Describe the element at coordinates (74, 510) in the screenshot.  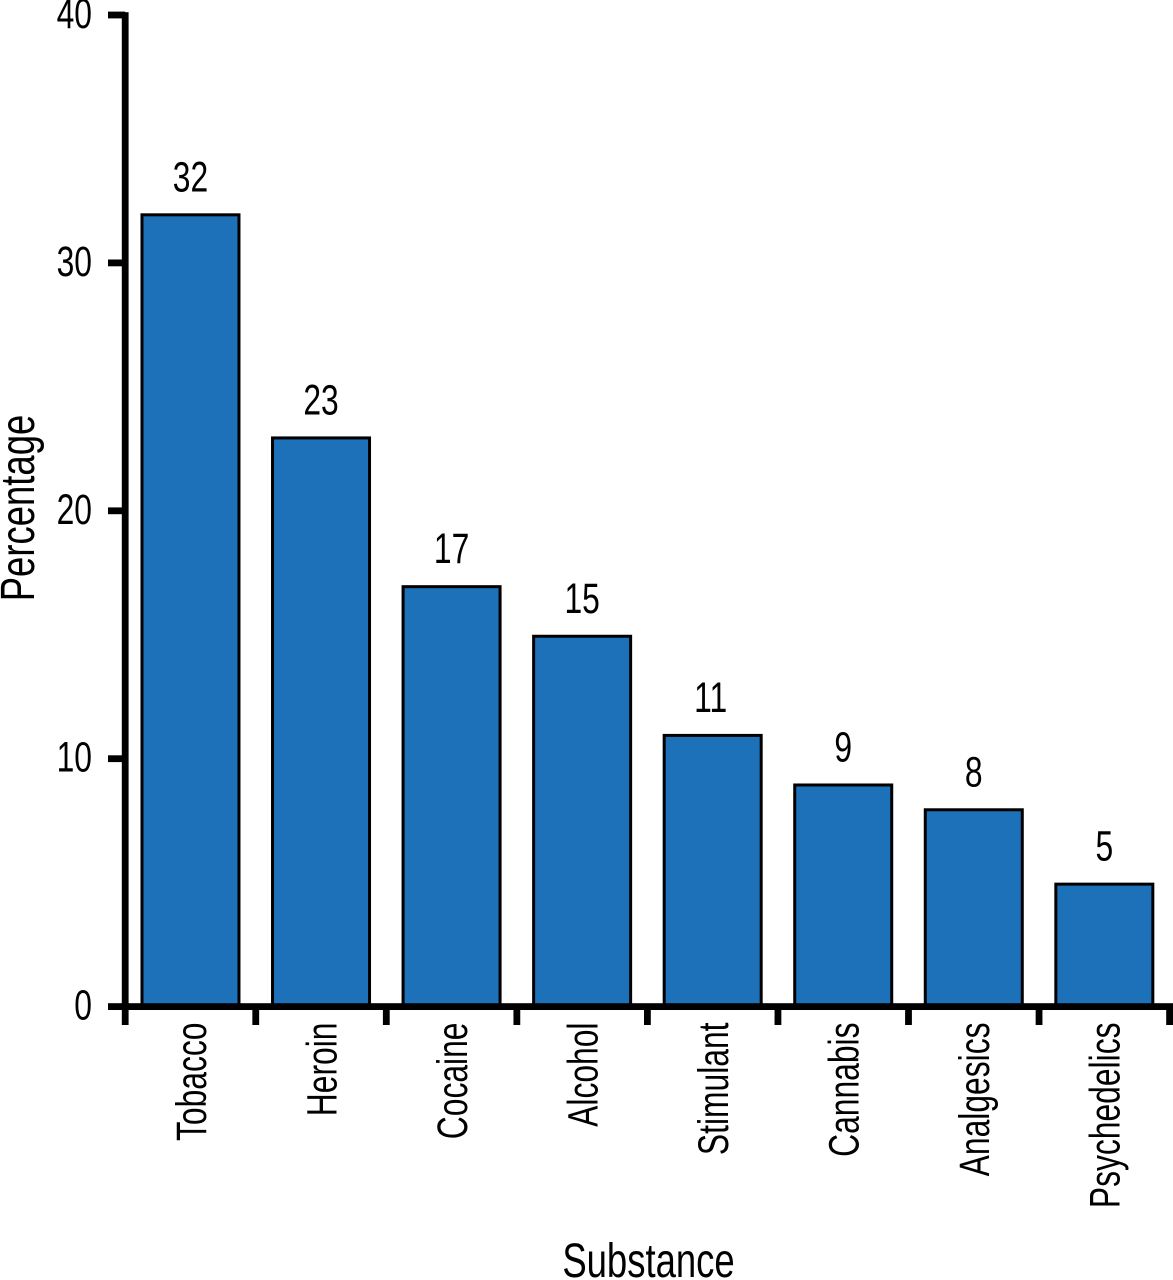
I see `svg-text: 20` at that location.